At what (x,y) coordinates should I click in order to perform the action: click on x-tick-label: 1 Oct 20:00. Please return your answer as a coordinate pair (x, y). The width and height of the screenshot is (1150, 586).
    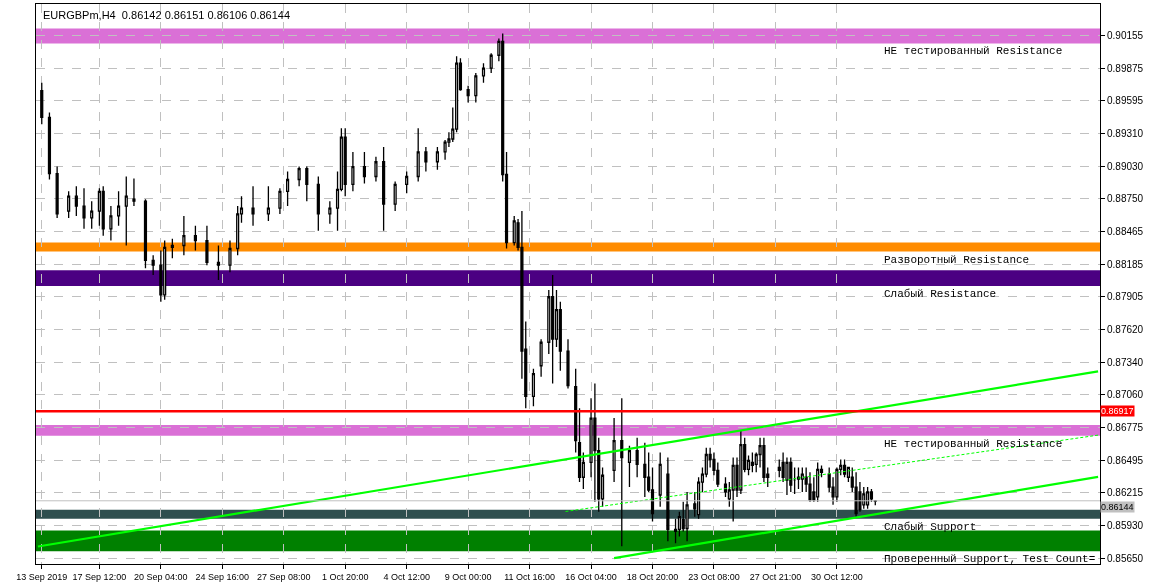
    Looking at the image, I should click on (345, 576).